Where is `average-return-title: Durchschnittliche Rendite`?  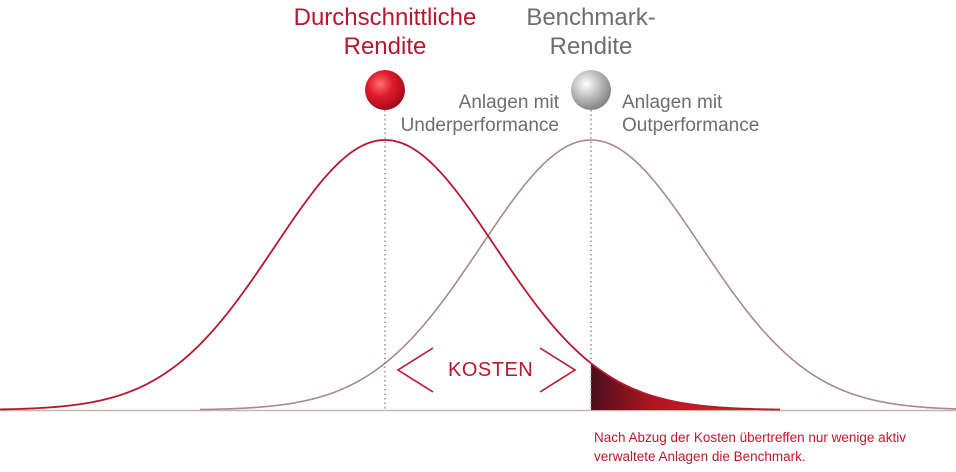 average-return-title: Durchschnittliche Rendite is located at coordinates (385, 32).